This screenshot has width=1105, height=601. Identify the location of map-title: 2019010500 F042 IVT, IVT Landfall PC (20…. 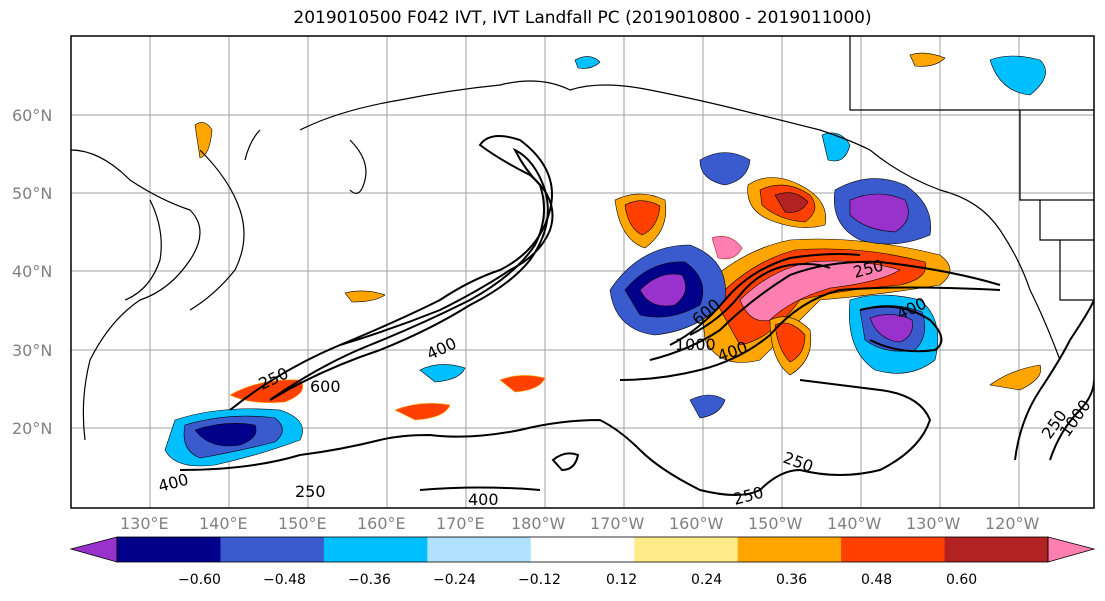
(582, 18).